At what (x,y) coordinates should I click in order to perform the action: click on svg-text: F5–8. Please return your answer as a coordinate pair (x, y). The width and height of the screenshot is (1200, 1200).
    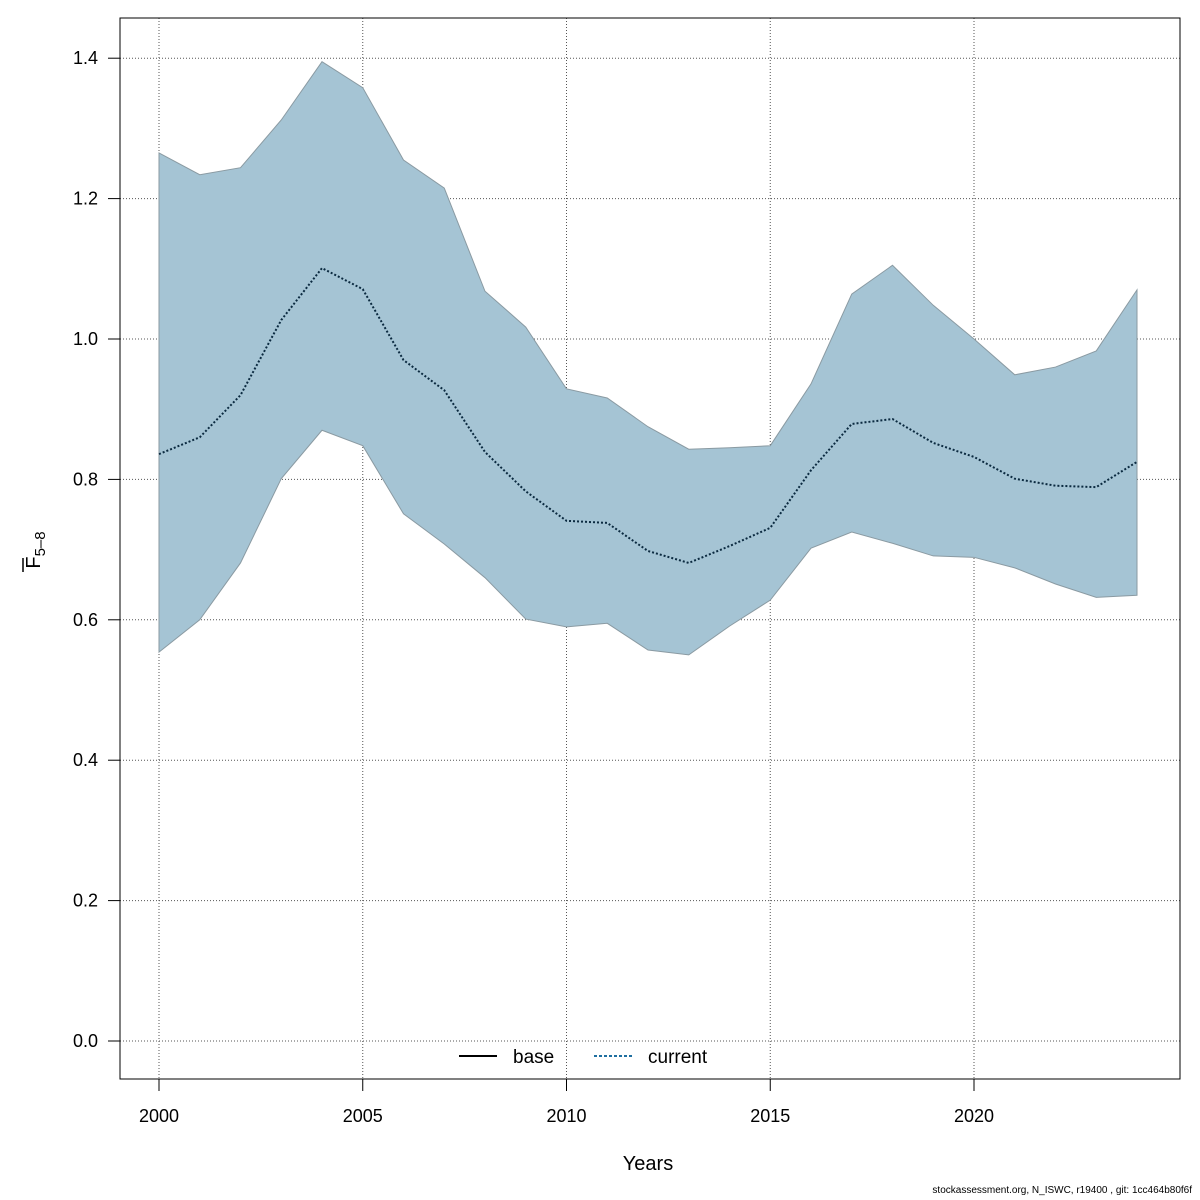
    Looking at the image, I should click on (36, 549).